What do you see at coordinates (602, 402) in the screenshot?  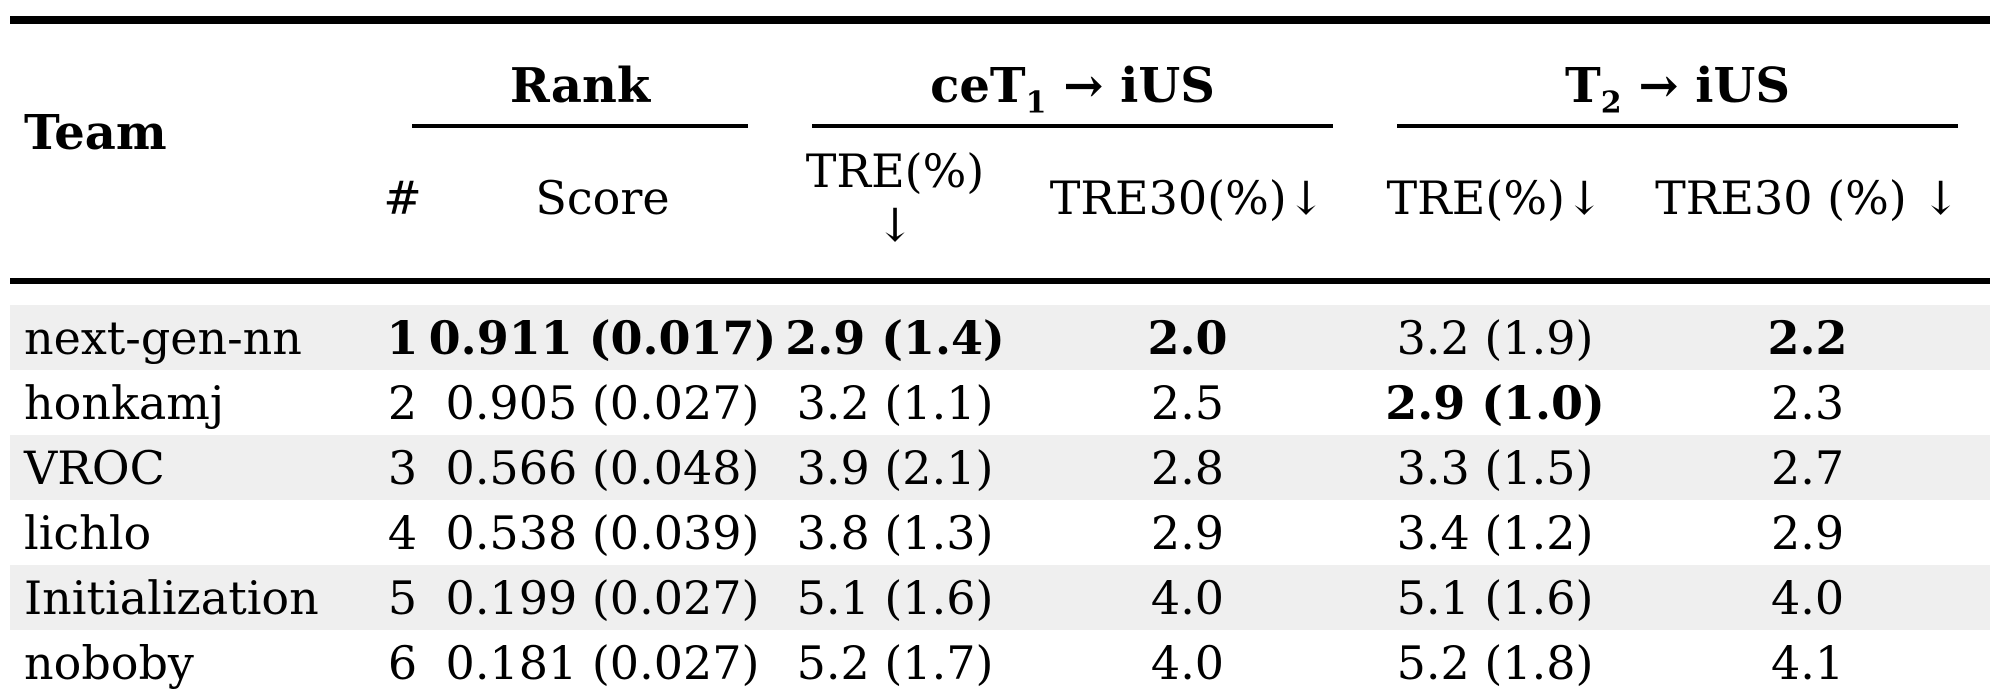 I see `rank-score-cell: 0.905 (0.027)` at bounding box center [602, 402].